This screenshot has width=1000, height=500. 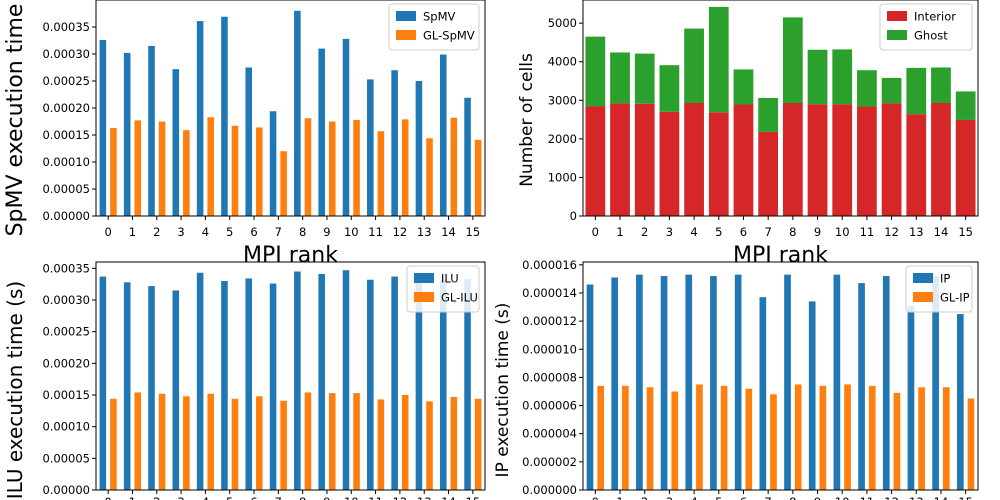 What do you see at coordinates (66, 363) in the screenshot?
I see `ytick-label-ilu-4: 0.00020` at bounding box center [66, 363].